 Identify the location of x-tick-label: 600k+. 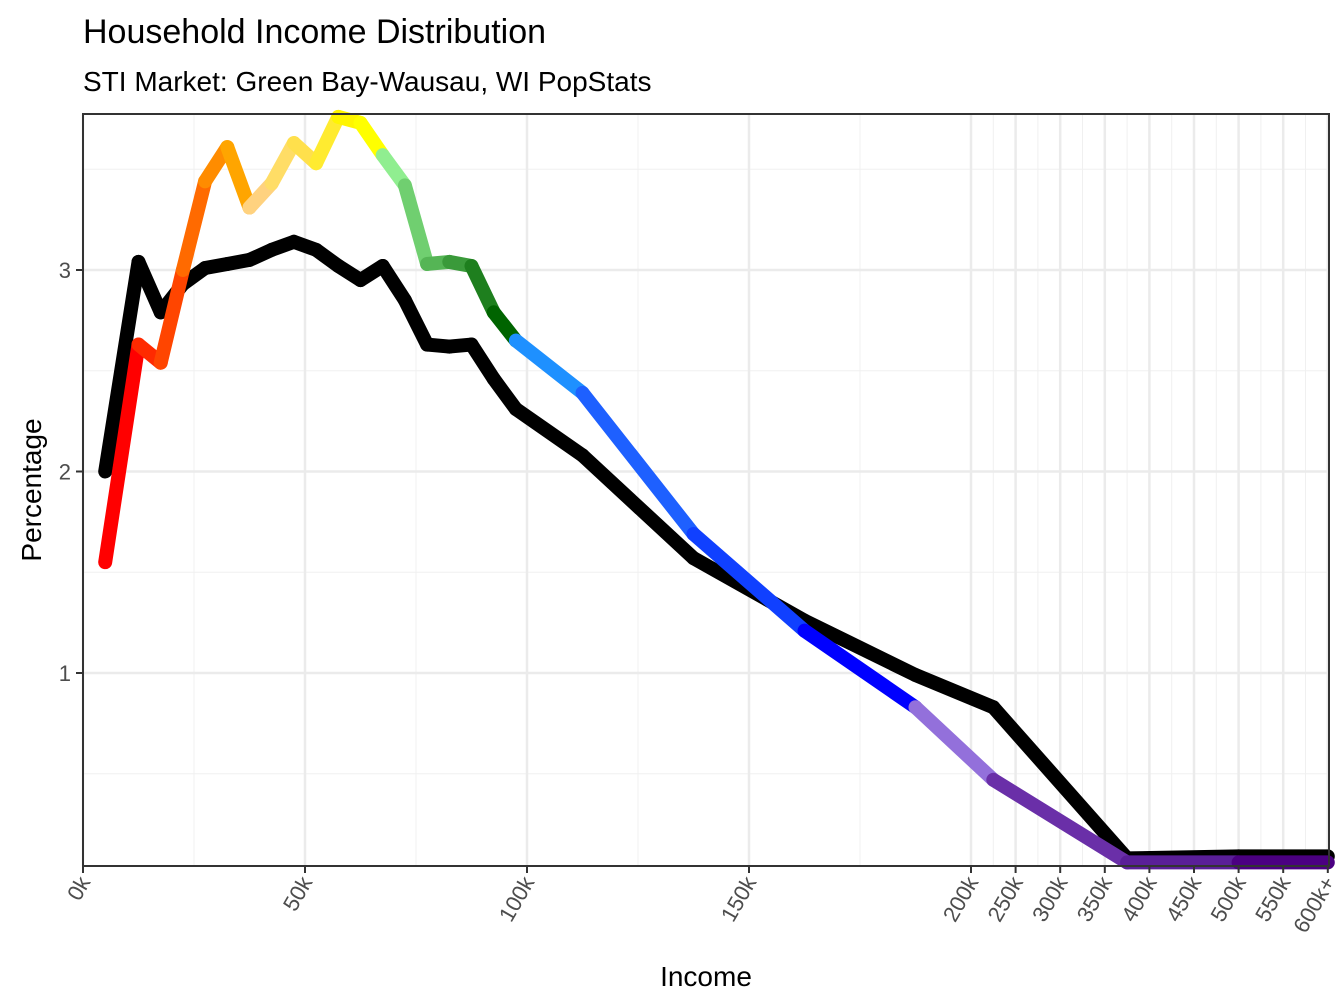
(1314, 904).